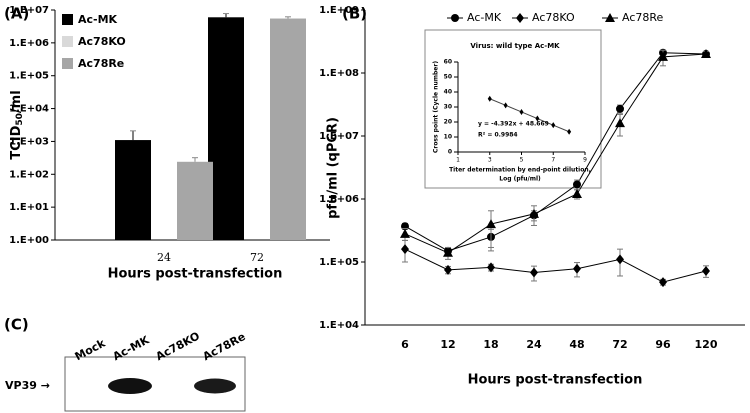 This screenshot has width=750, height=413. Describe the element at coordinates (498, 135) in the screenshot. I see `annotation: R² = 0.9984` at that location.